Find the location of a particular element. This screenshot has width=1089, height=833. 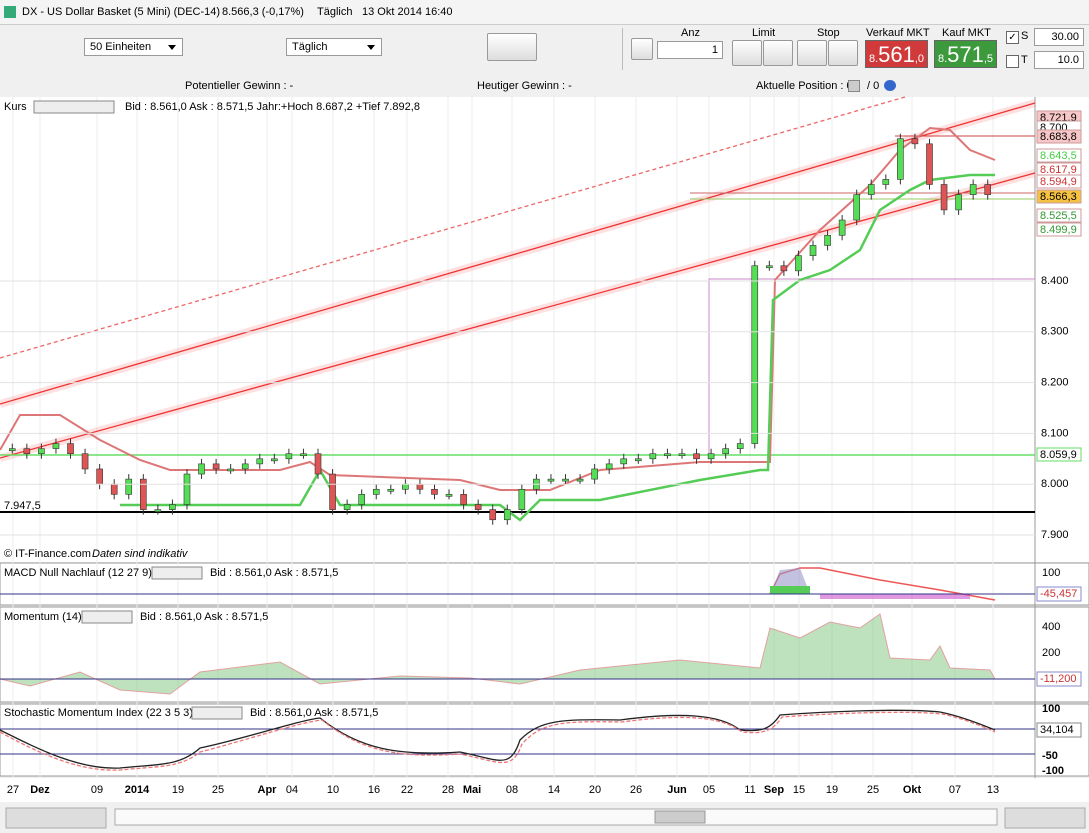

date-label: 28 is located at coordinates (448, 790).